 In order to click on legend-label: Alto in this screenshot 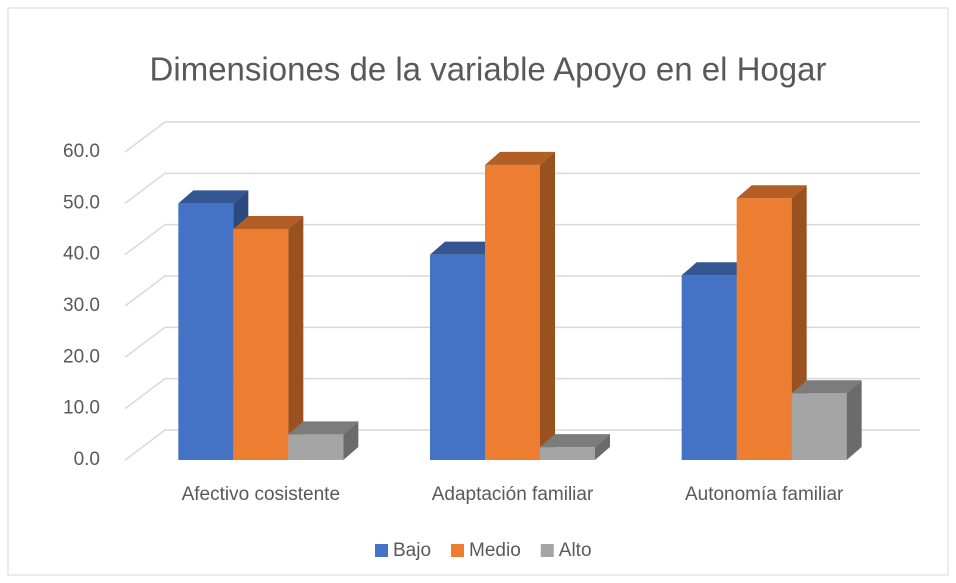, I will do `click(575, 550)`.